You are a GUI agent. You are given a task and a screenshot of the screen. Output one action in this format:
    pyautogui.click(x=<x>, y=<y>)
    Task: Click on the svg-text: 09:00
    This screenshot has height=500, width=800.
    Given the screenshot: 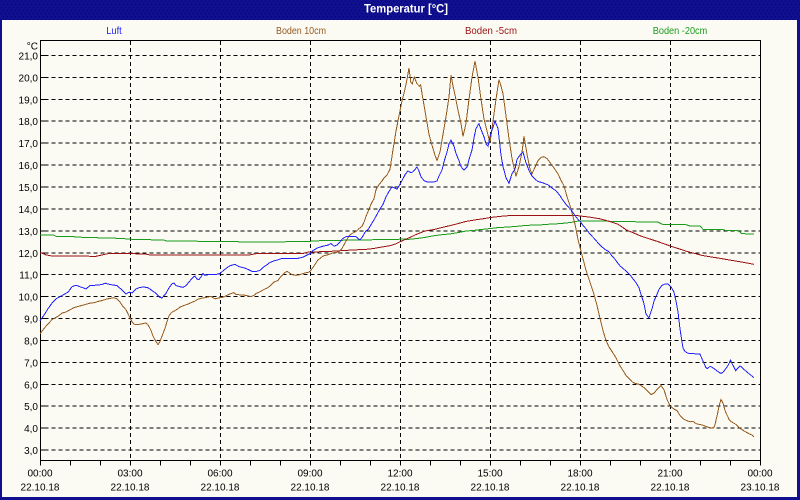 What is the action you would take?
    pyautogui.click(x=309, y=474)
    